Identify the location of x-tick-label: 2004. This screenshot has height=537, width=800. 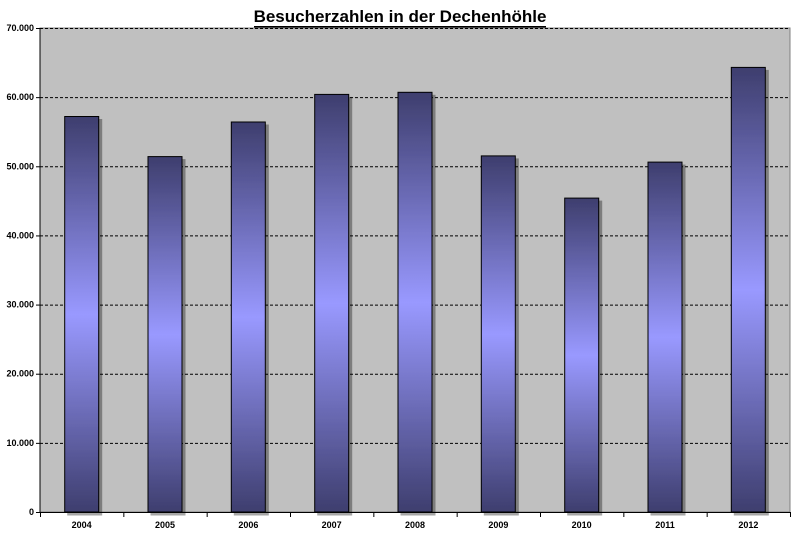
(82, 525).